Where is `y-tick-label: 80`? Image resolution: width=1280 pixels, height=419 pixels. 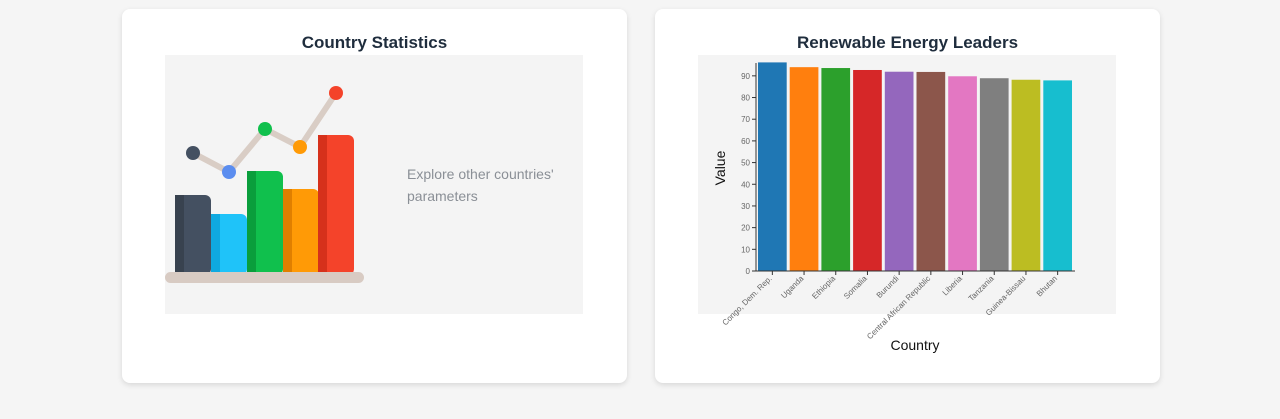 y-tick-label: 80 is located at coordinates (745, 98).